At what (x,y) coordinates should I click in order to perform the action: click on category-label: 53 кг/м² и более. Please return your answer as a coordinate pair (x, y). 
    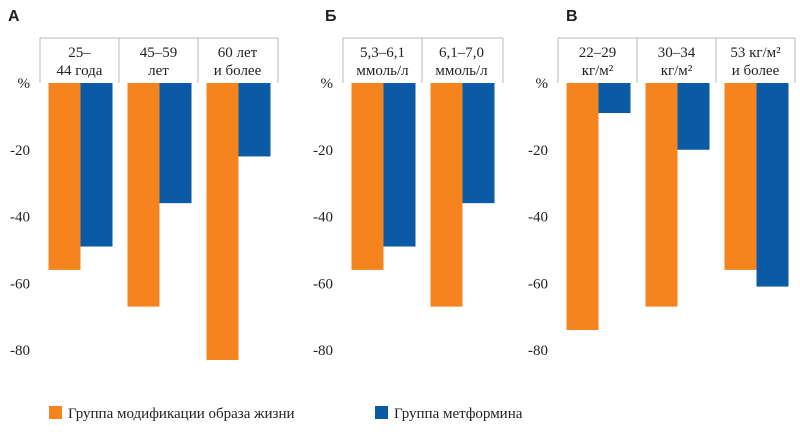
    Looking at the image, I should click on (755, 62).